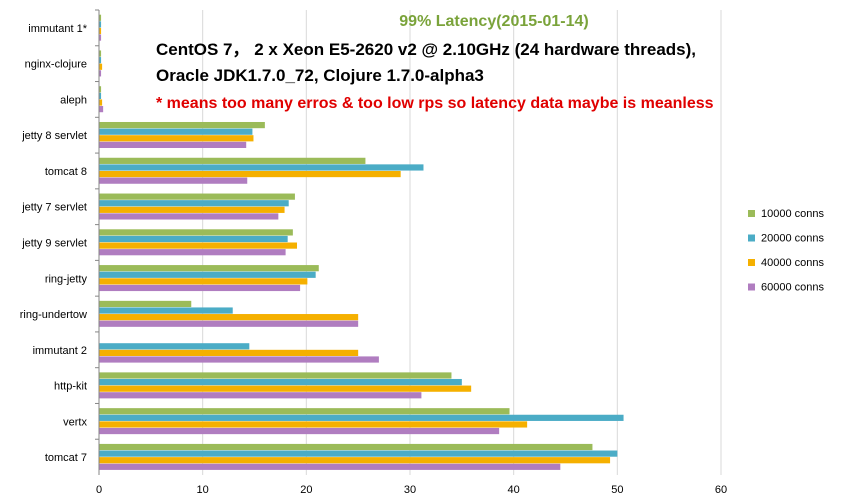 The height and width of the screenshot is (504, 844). Describe the element at coordinates (66, 172) in the screenshot. I see `category-label: tomcat 8` at that location.